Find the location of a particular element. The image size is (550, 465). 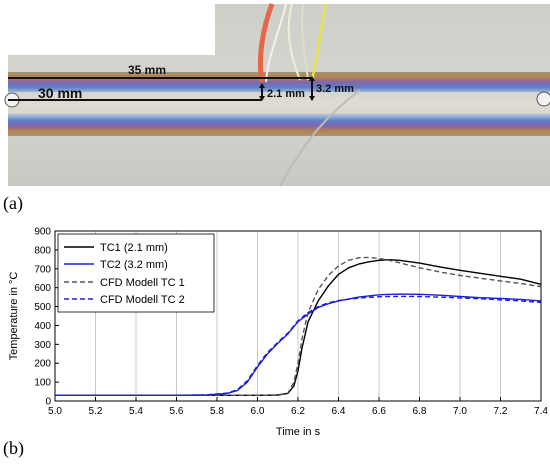

legend-label-cfd-tc2: CFD Modell TC 2 is located at coordinates (142, 300).